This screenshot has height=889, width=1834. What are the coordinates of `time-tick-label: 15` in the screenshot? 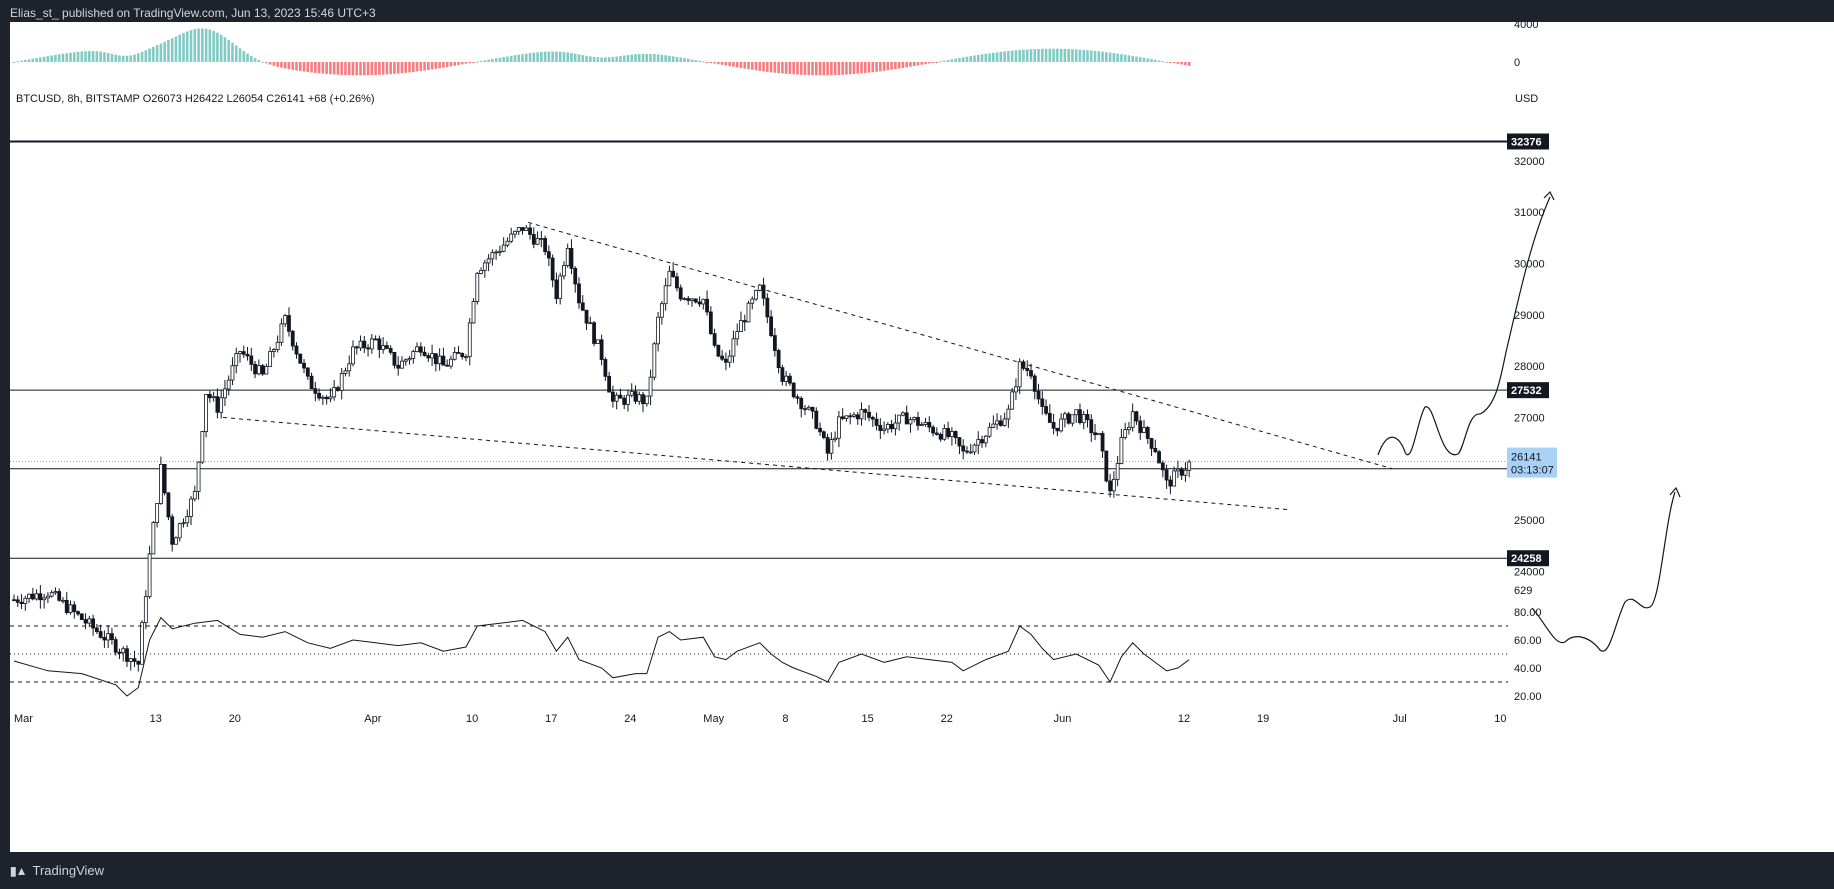 It's located at (868, 719).